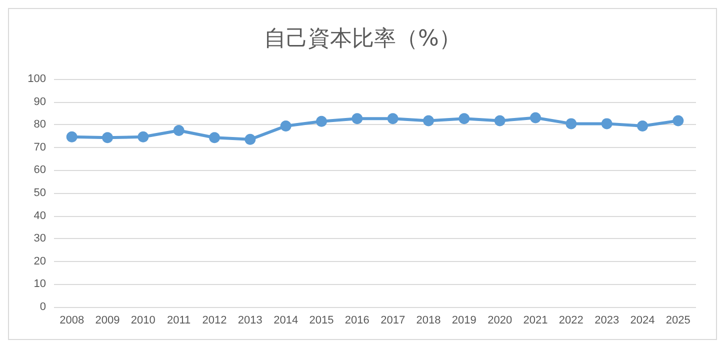 The width and height of the screenshot is (725, 348). I want to click on x-tick-label: 2025, so click(678, 320).